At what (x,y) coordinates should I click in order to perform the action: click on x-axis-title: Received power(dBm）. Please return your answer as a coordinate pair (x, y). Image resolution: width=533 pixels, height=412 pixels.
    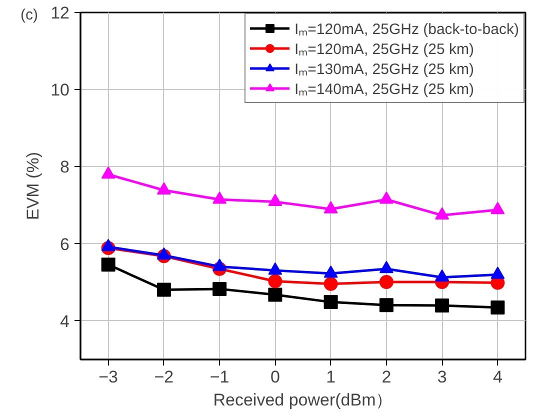
    Looking at the image, I should click on (303, 400).